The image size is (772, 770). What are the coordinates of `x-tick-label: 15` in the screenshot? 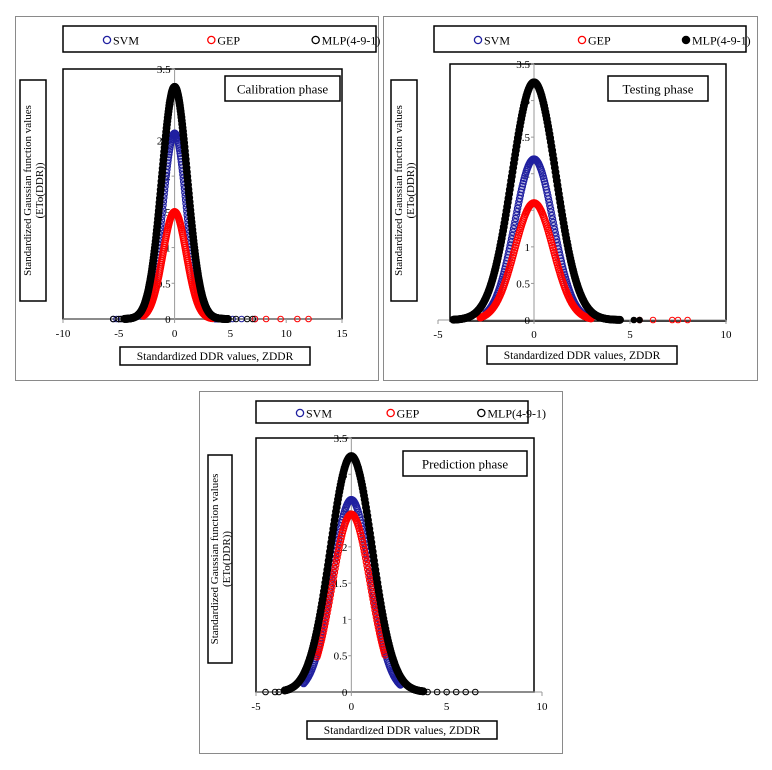 It's located at (343, 334).